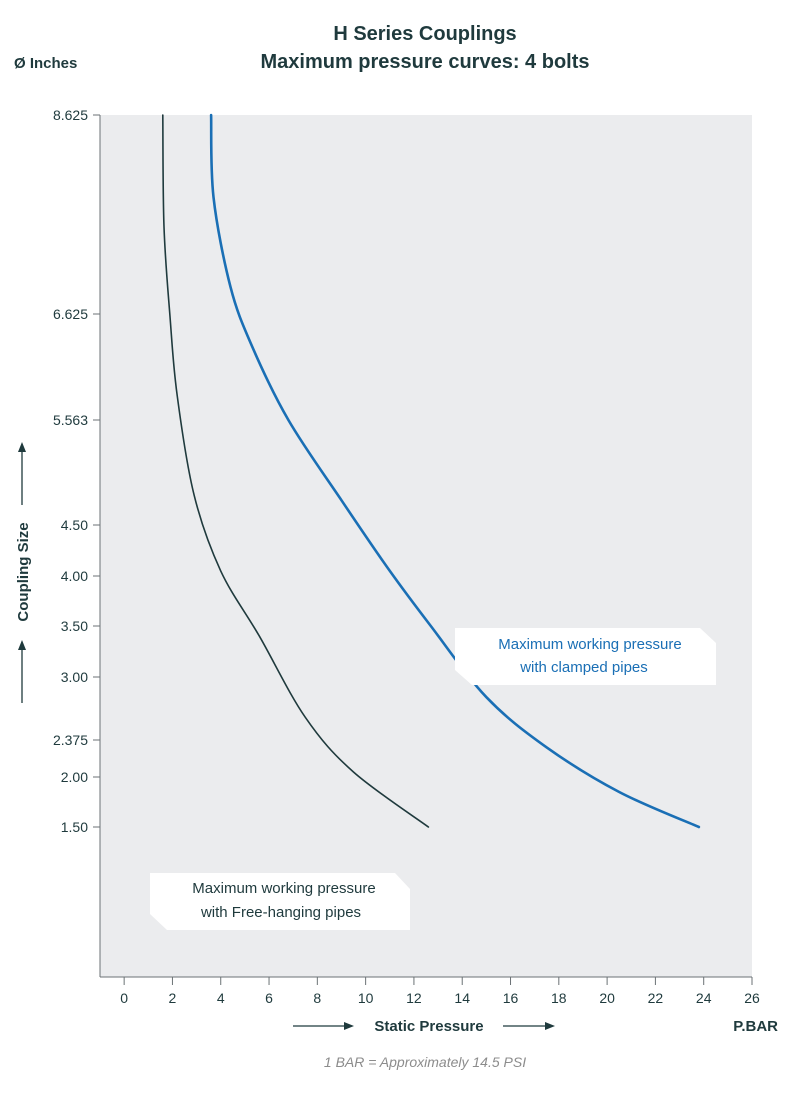  What do you see at coordinates (74, 525) in the screenshot?
I see `y-tick-label: 4.50` at bounding box center [74, 525].